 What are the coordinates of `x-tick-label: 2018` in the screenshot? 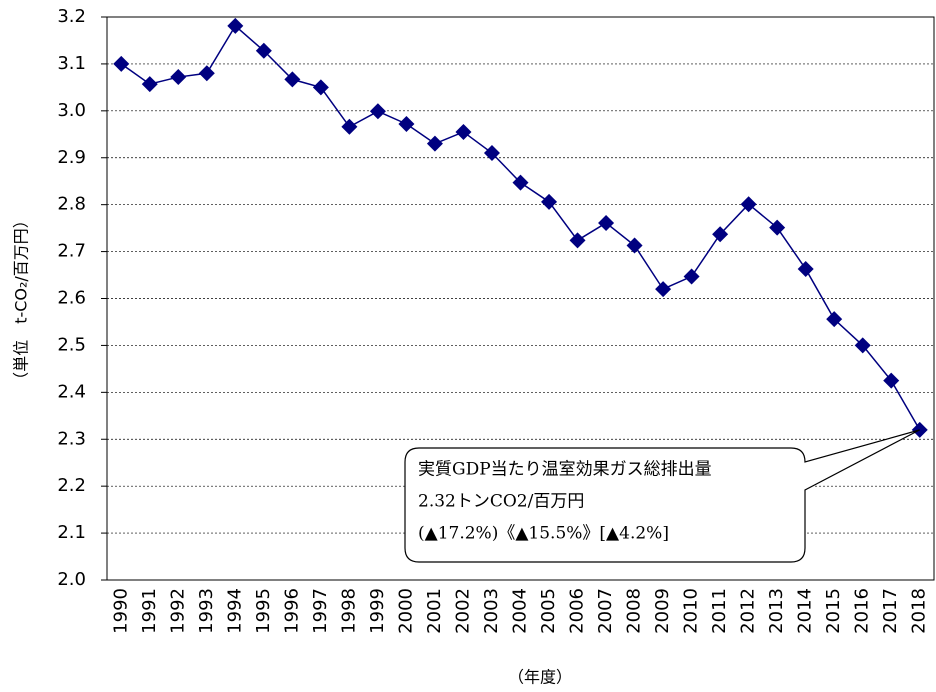 It's located at (919, 611).